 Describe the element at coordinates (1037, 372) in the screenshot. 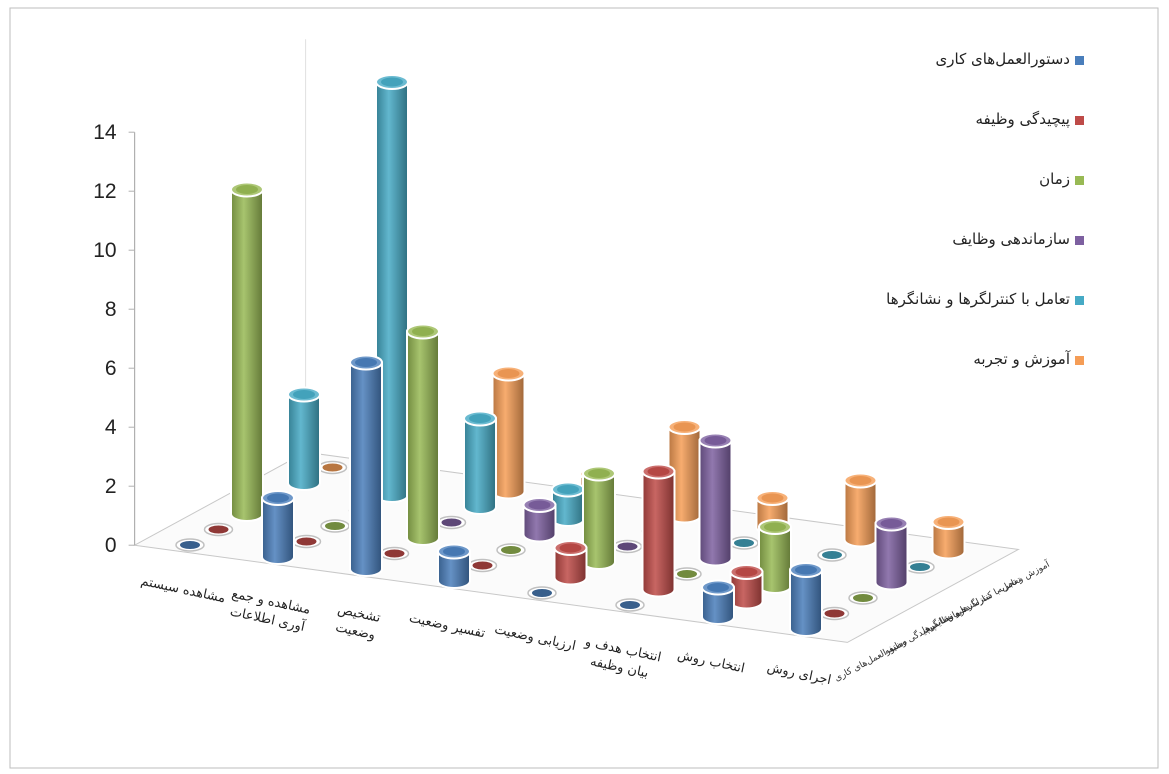

I see `legend-item: آموزش و تجربه` at that location.